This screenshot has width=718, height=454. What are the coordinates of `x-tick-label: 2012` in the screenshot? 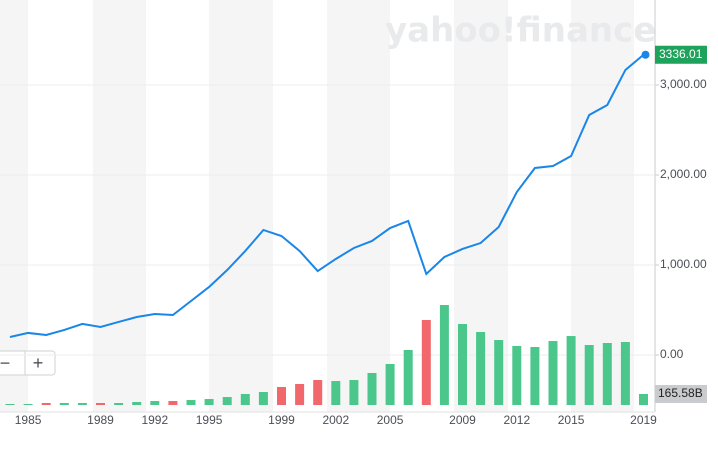 It's located at (516, 420).